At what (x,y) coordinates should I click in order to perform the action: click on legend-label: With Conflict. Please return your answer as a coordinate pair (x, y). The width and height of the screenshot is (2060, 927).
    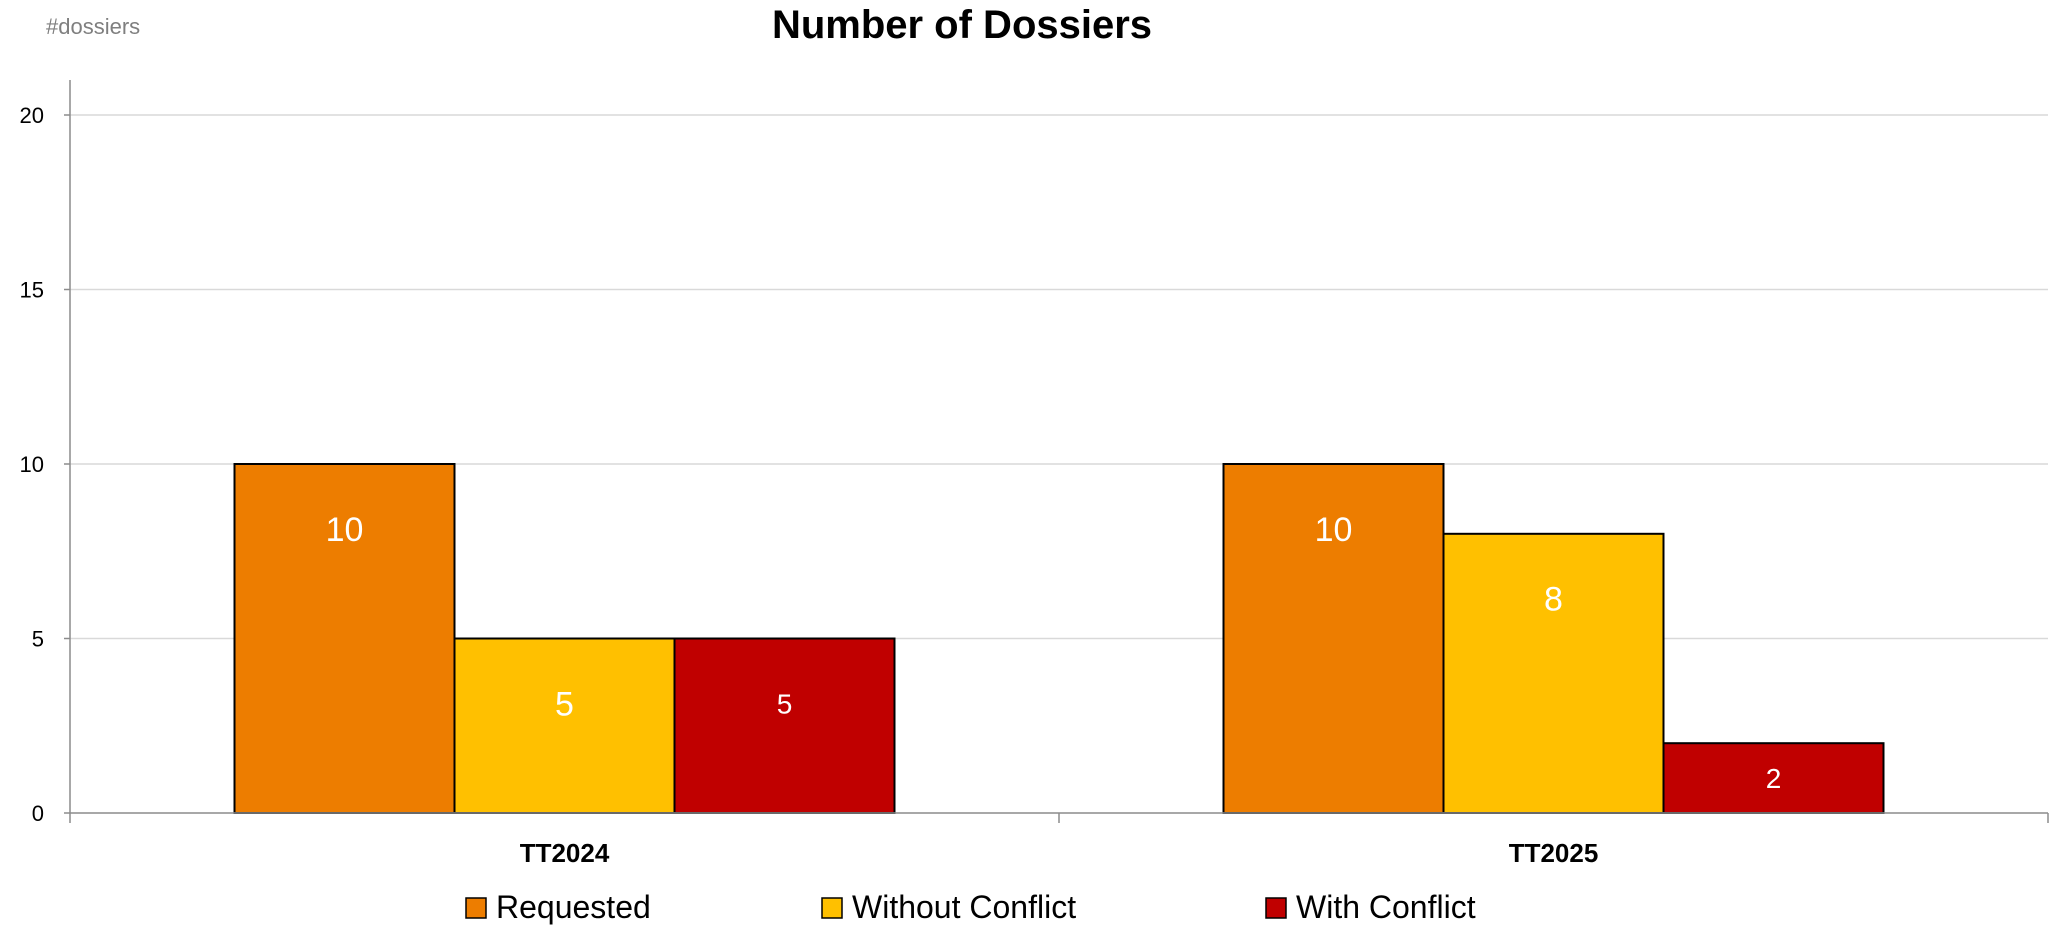
    Looking at the image, I should click on (1386, 907).